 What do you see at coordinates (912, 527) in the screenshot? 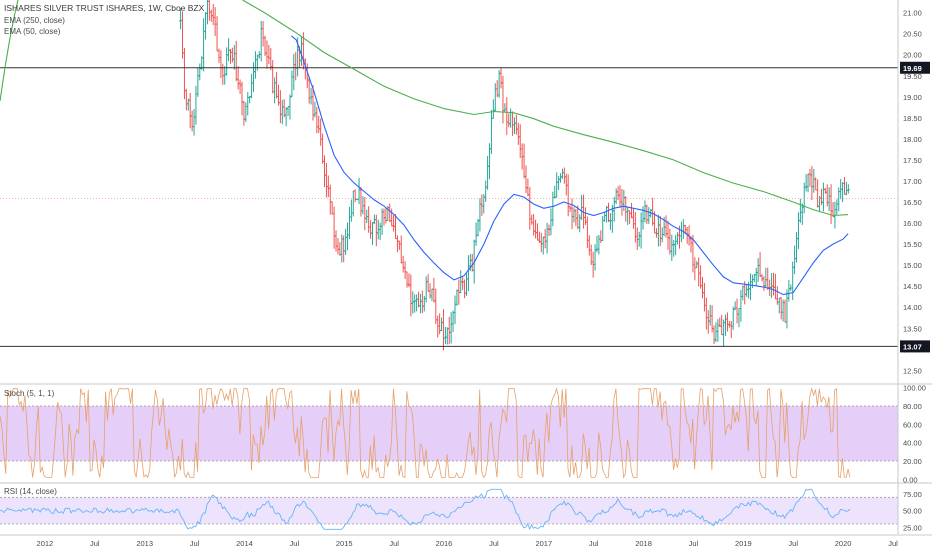
I see `rsi-tick-label: 25.00` at bounding box center [912, 527].